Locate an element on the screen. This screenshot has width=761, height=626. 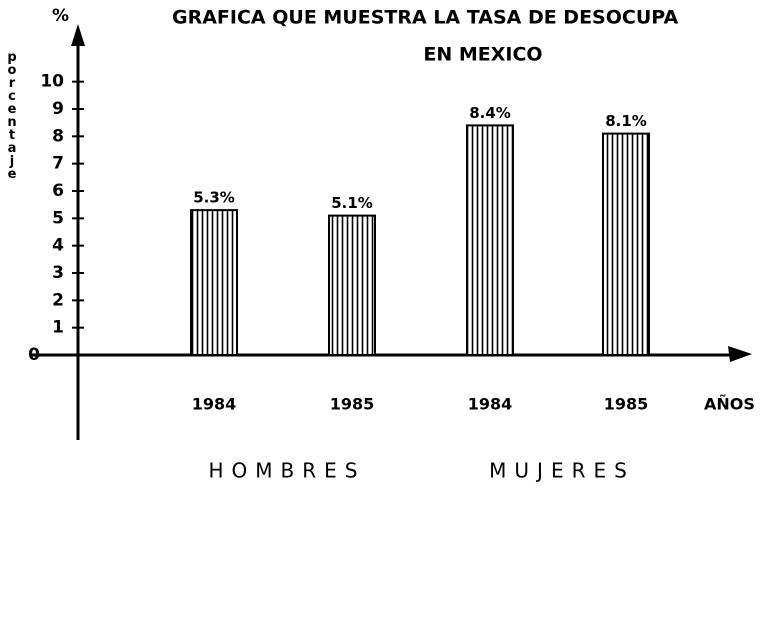
x-arrow is located at coordinates (740, 354).